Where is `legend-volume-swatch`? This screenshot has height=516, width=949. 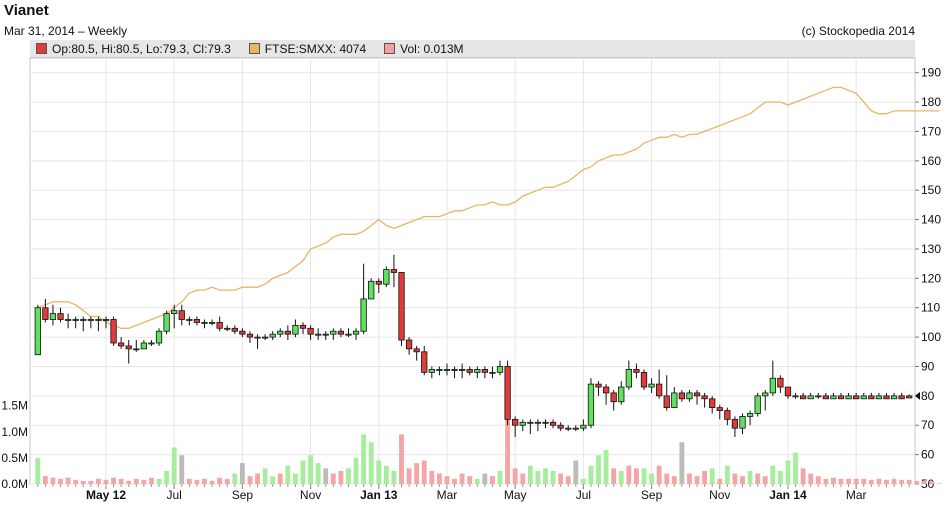 legend-volume-swatch is located at coordinates (390, 48).